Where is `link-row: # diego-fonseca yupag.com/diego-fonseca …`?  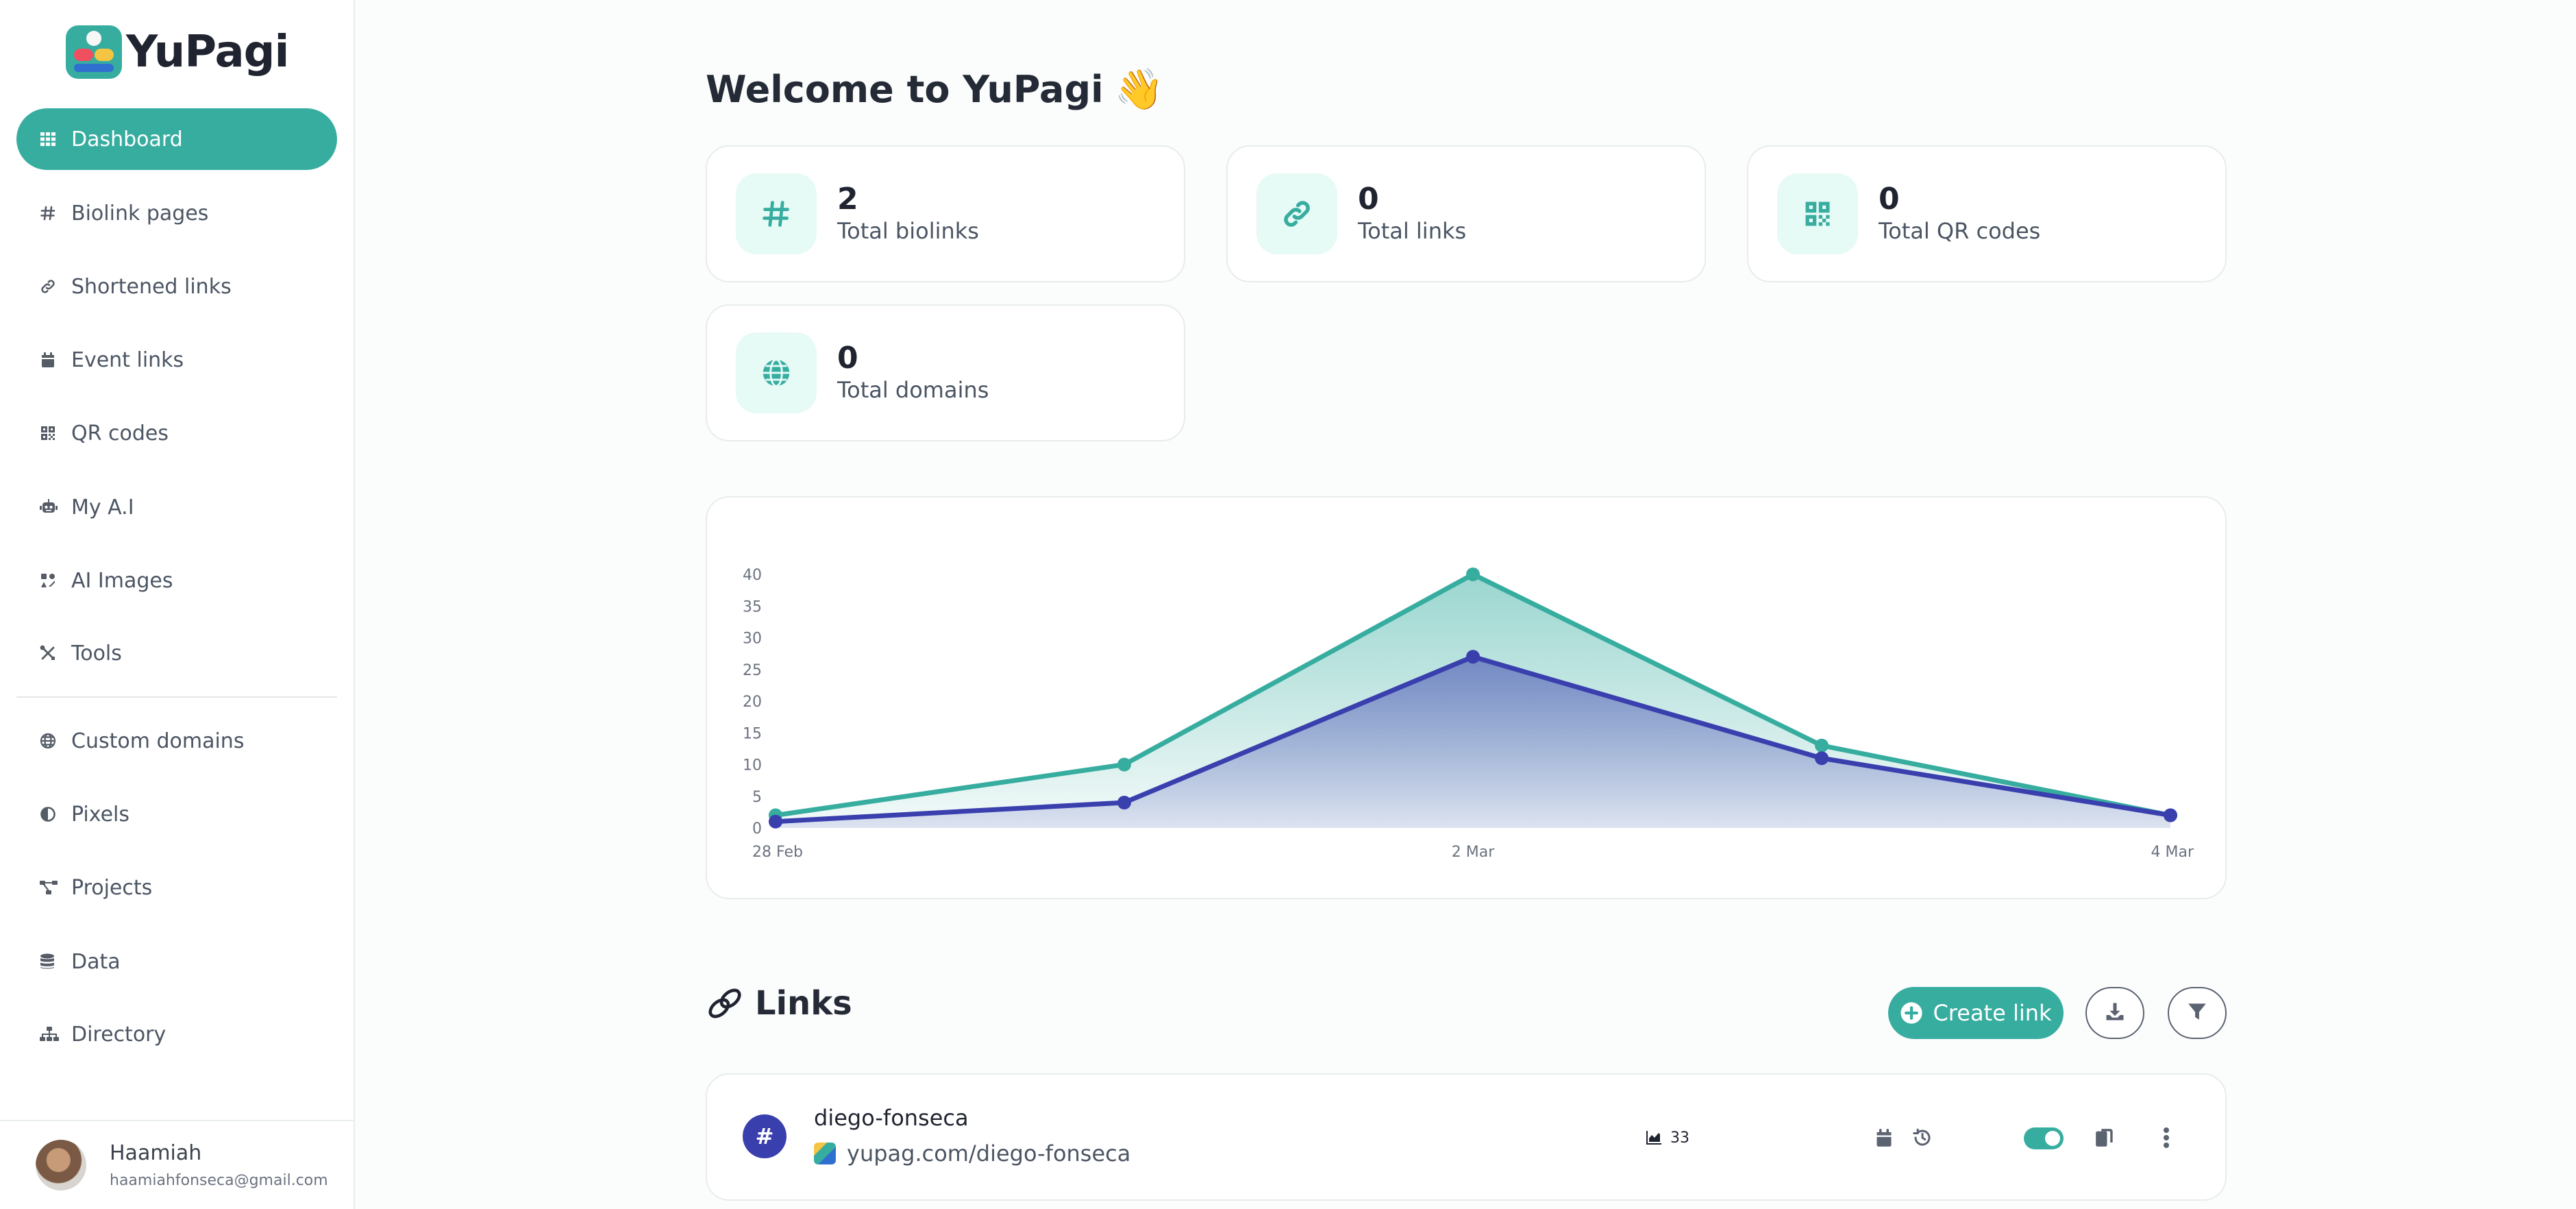
link-row: # diego-fonseca yupag.com/diego-fonseca … is located at coordinates (1466, 1137).